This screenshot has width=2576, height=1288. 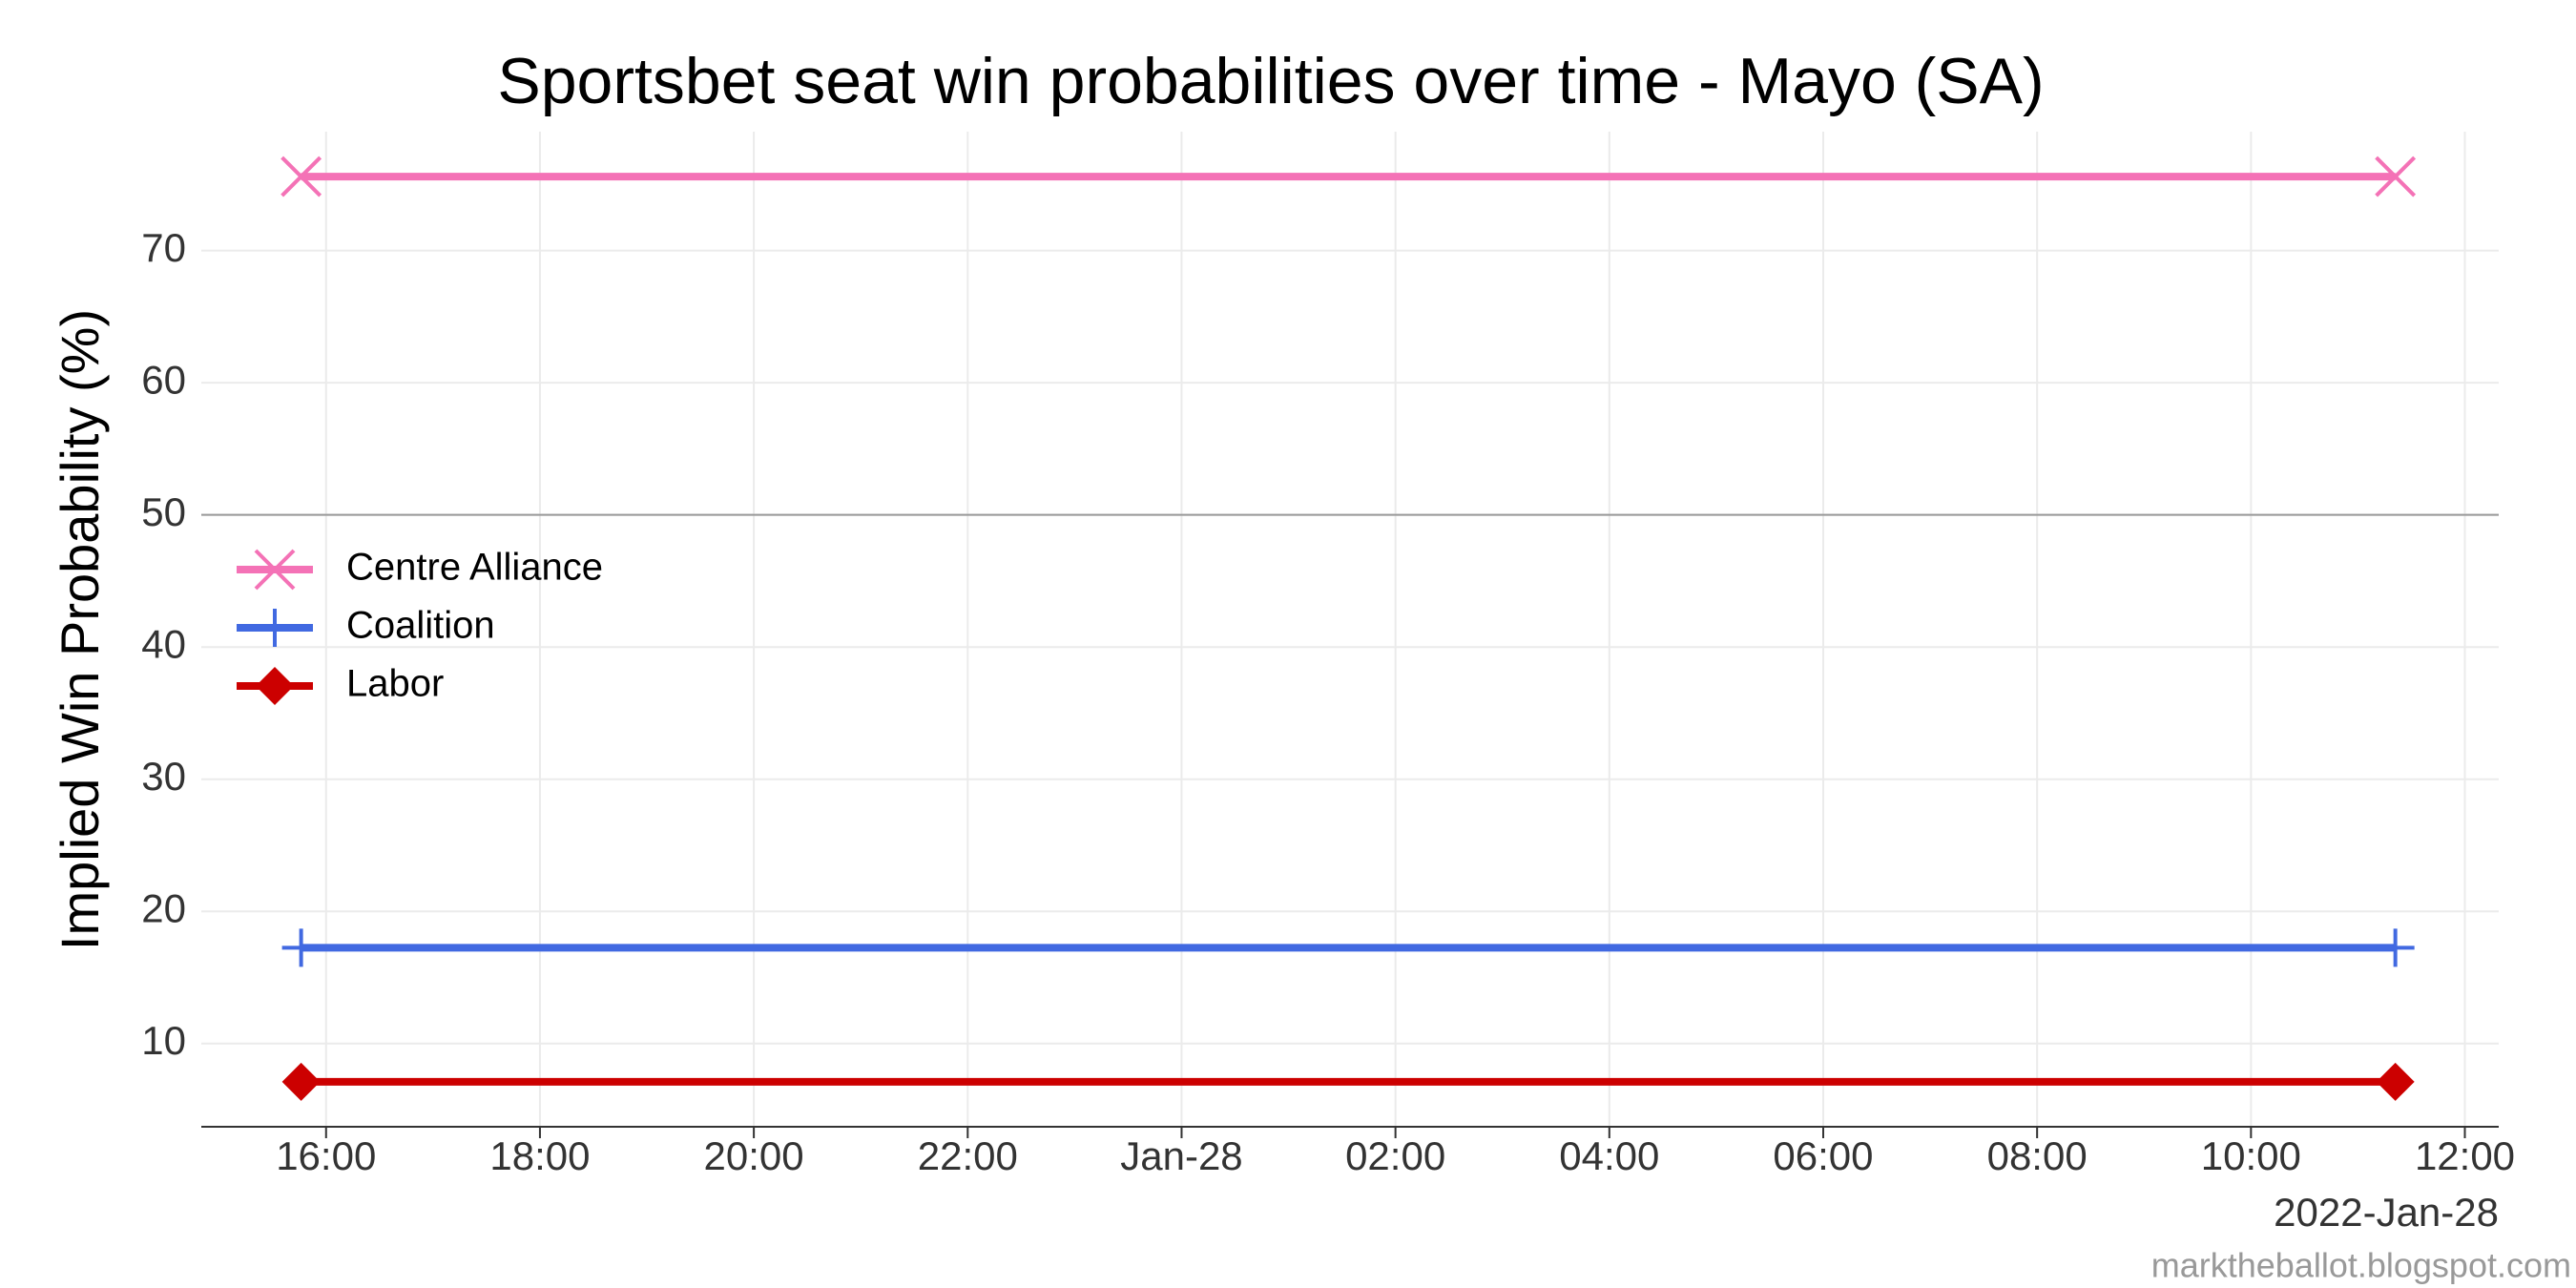 What do you see at coordinates (2361, 1265) in the screenshot?
I see `caption: marktheballot.blogspot.com` at bounding box center [2361, 1265].